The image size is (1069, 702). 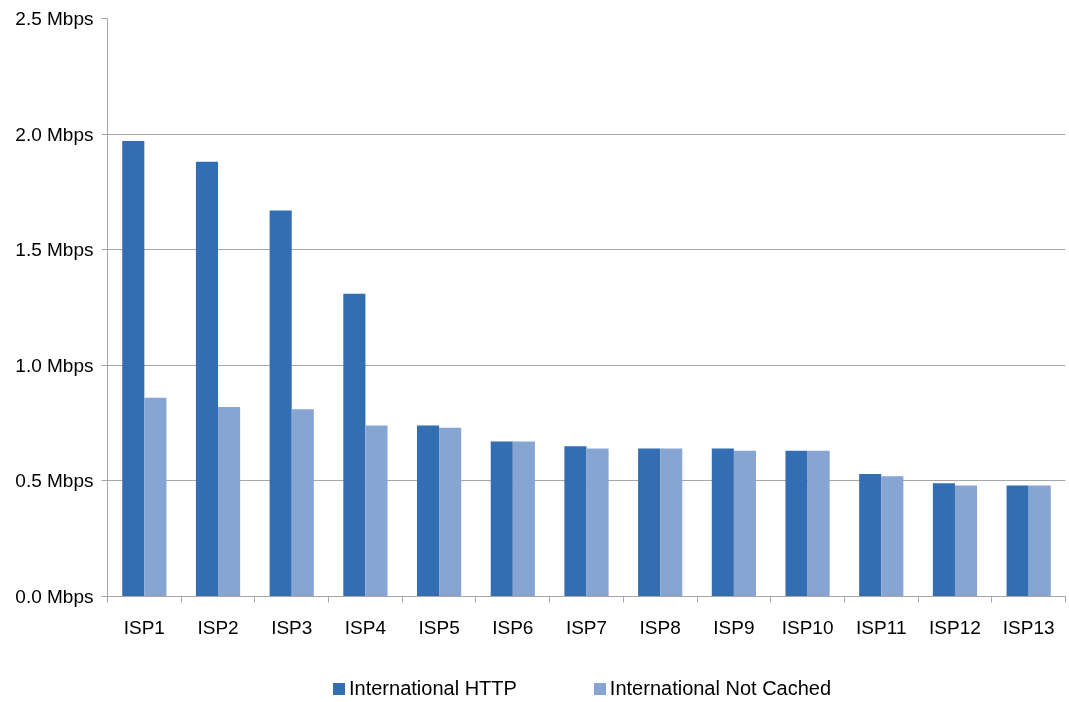 I want to click on y-tick-label: 0.0 Mbps, so click(x=54, y=596).